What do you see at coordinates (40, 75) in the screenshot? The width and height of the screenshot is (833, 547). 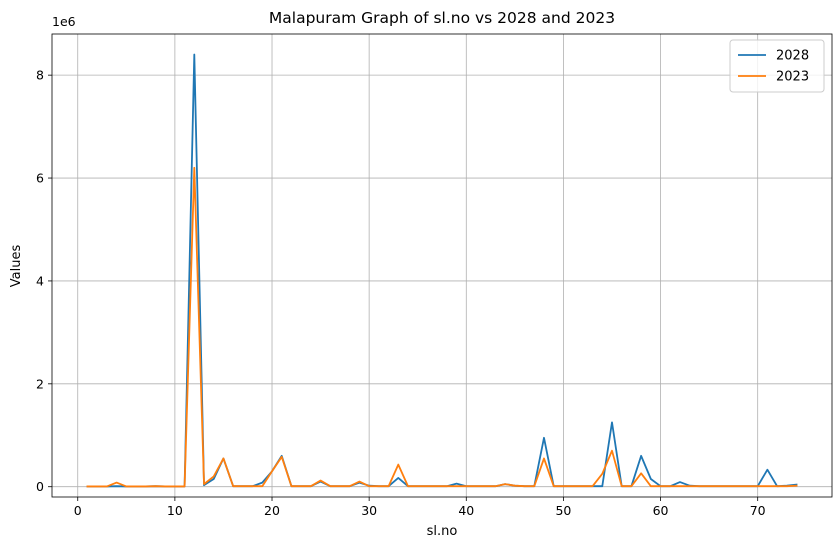 I see `y-tick-label: 8` at bounding box center [40, 75].